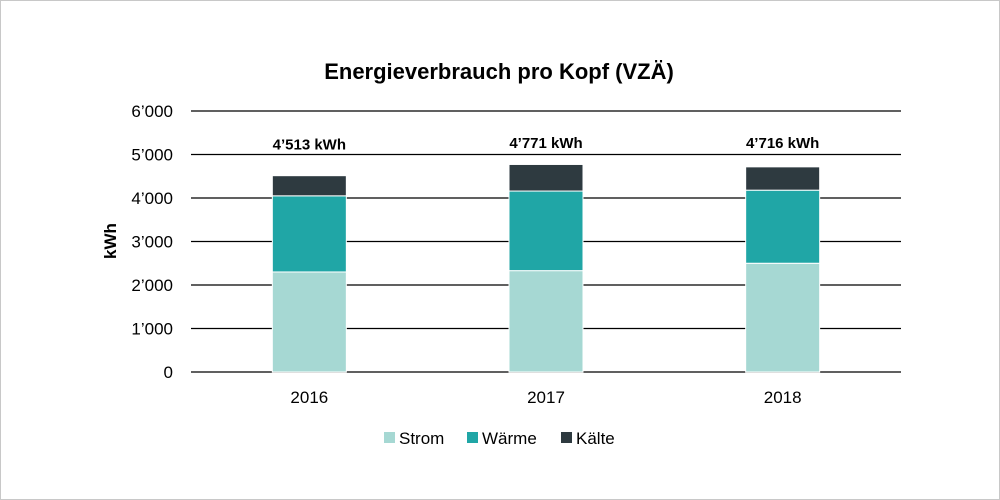  I want to click on total-label-2018: 4’716 kWh, so click(782, 143).